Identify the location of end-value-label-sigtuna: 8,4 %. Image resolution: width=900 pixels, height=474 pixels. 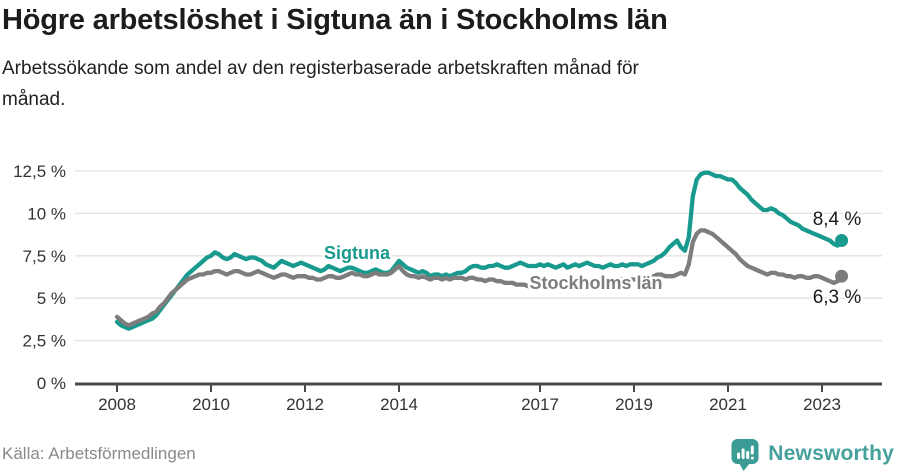
(837, 219).